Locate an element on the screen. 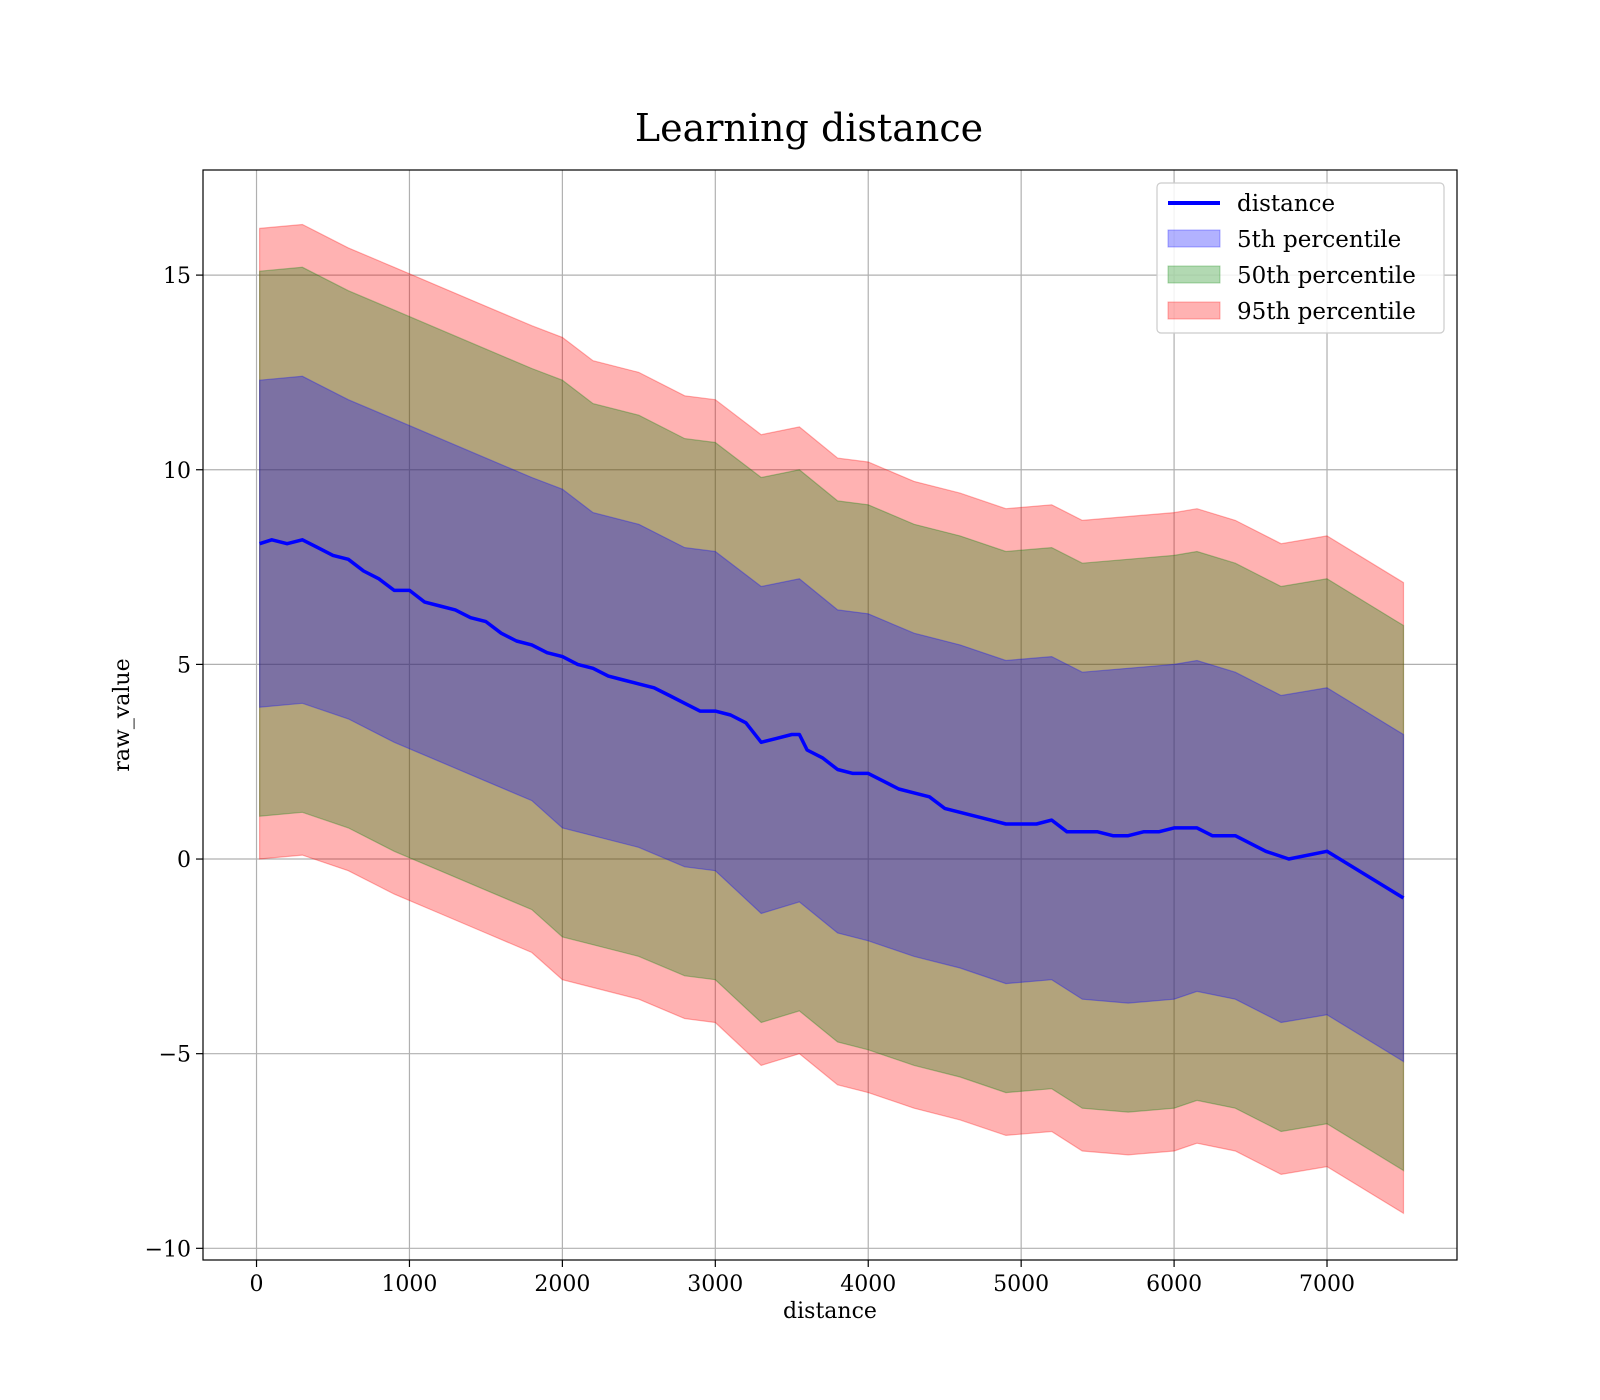  legend-swatch-95th is located at coordinates (1194, 310).